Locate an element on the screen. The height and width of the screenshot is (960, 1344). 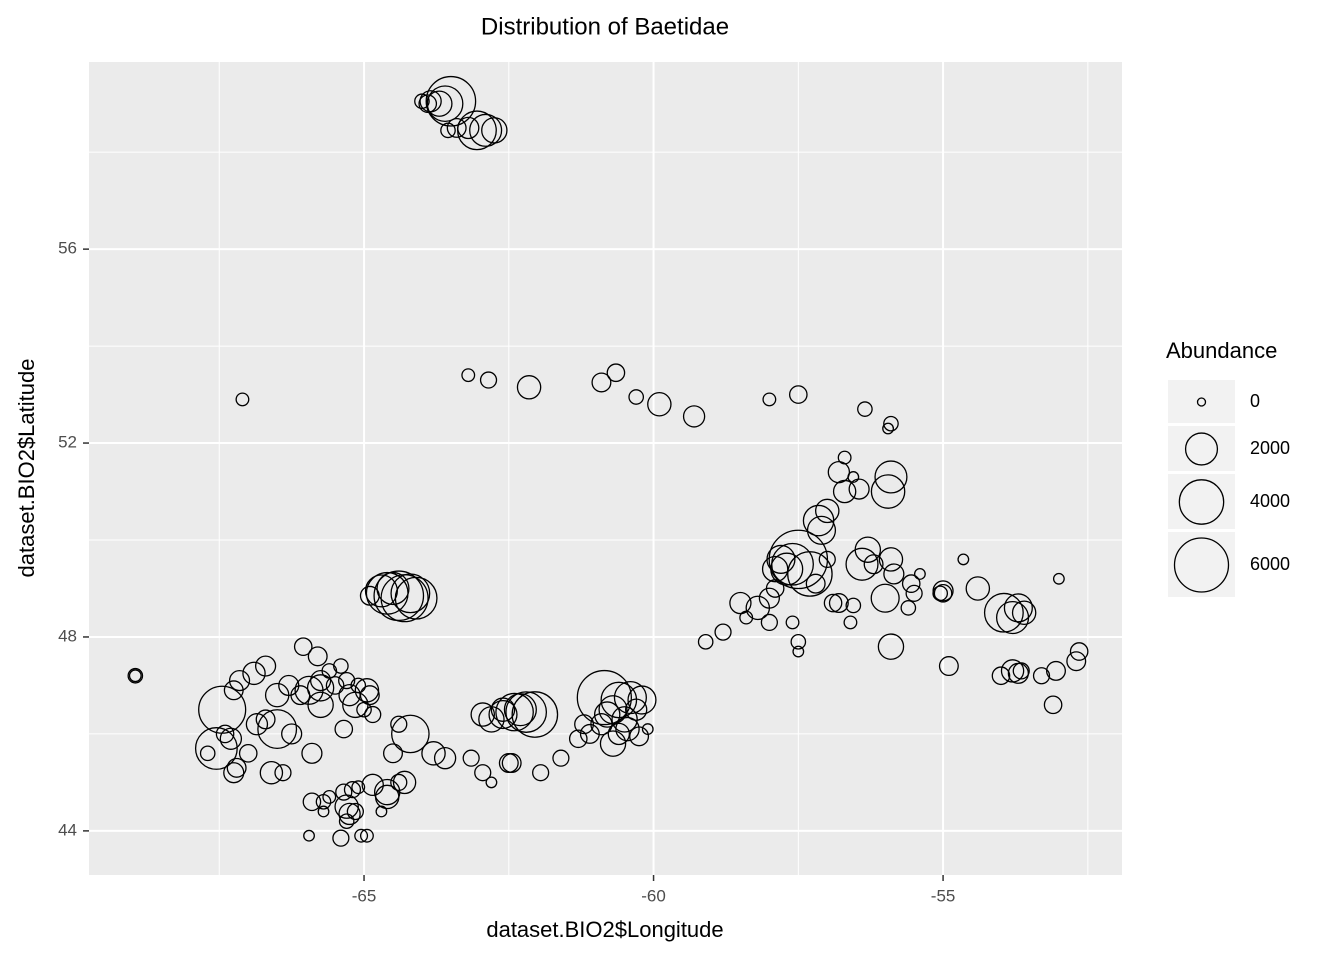
legend-title: Abundance is located at coordinates (1221, 350).